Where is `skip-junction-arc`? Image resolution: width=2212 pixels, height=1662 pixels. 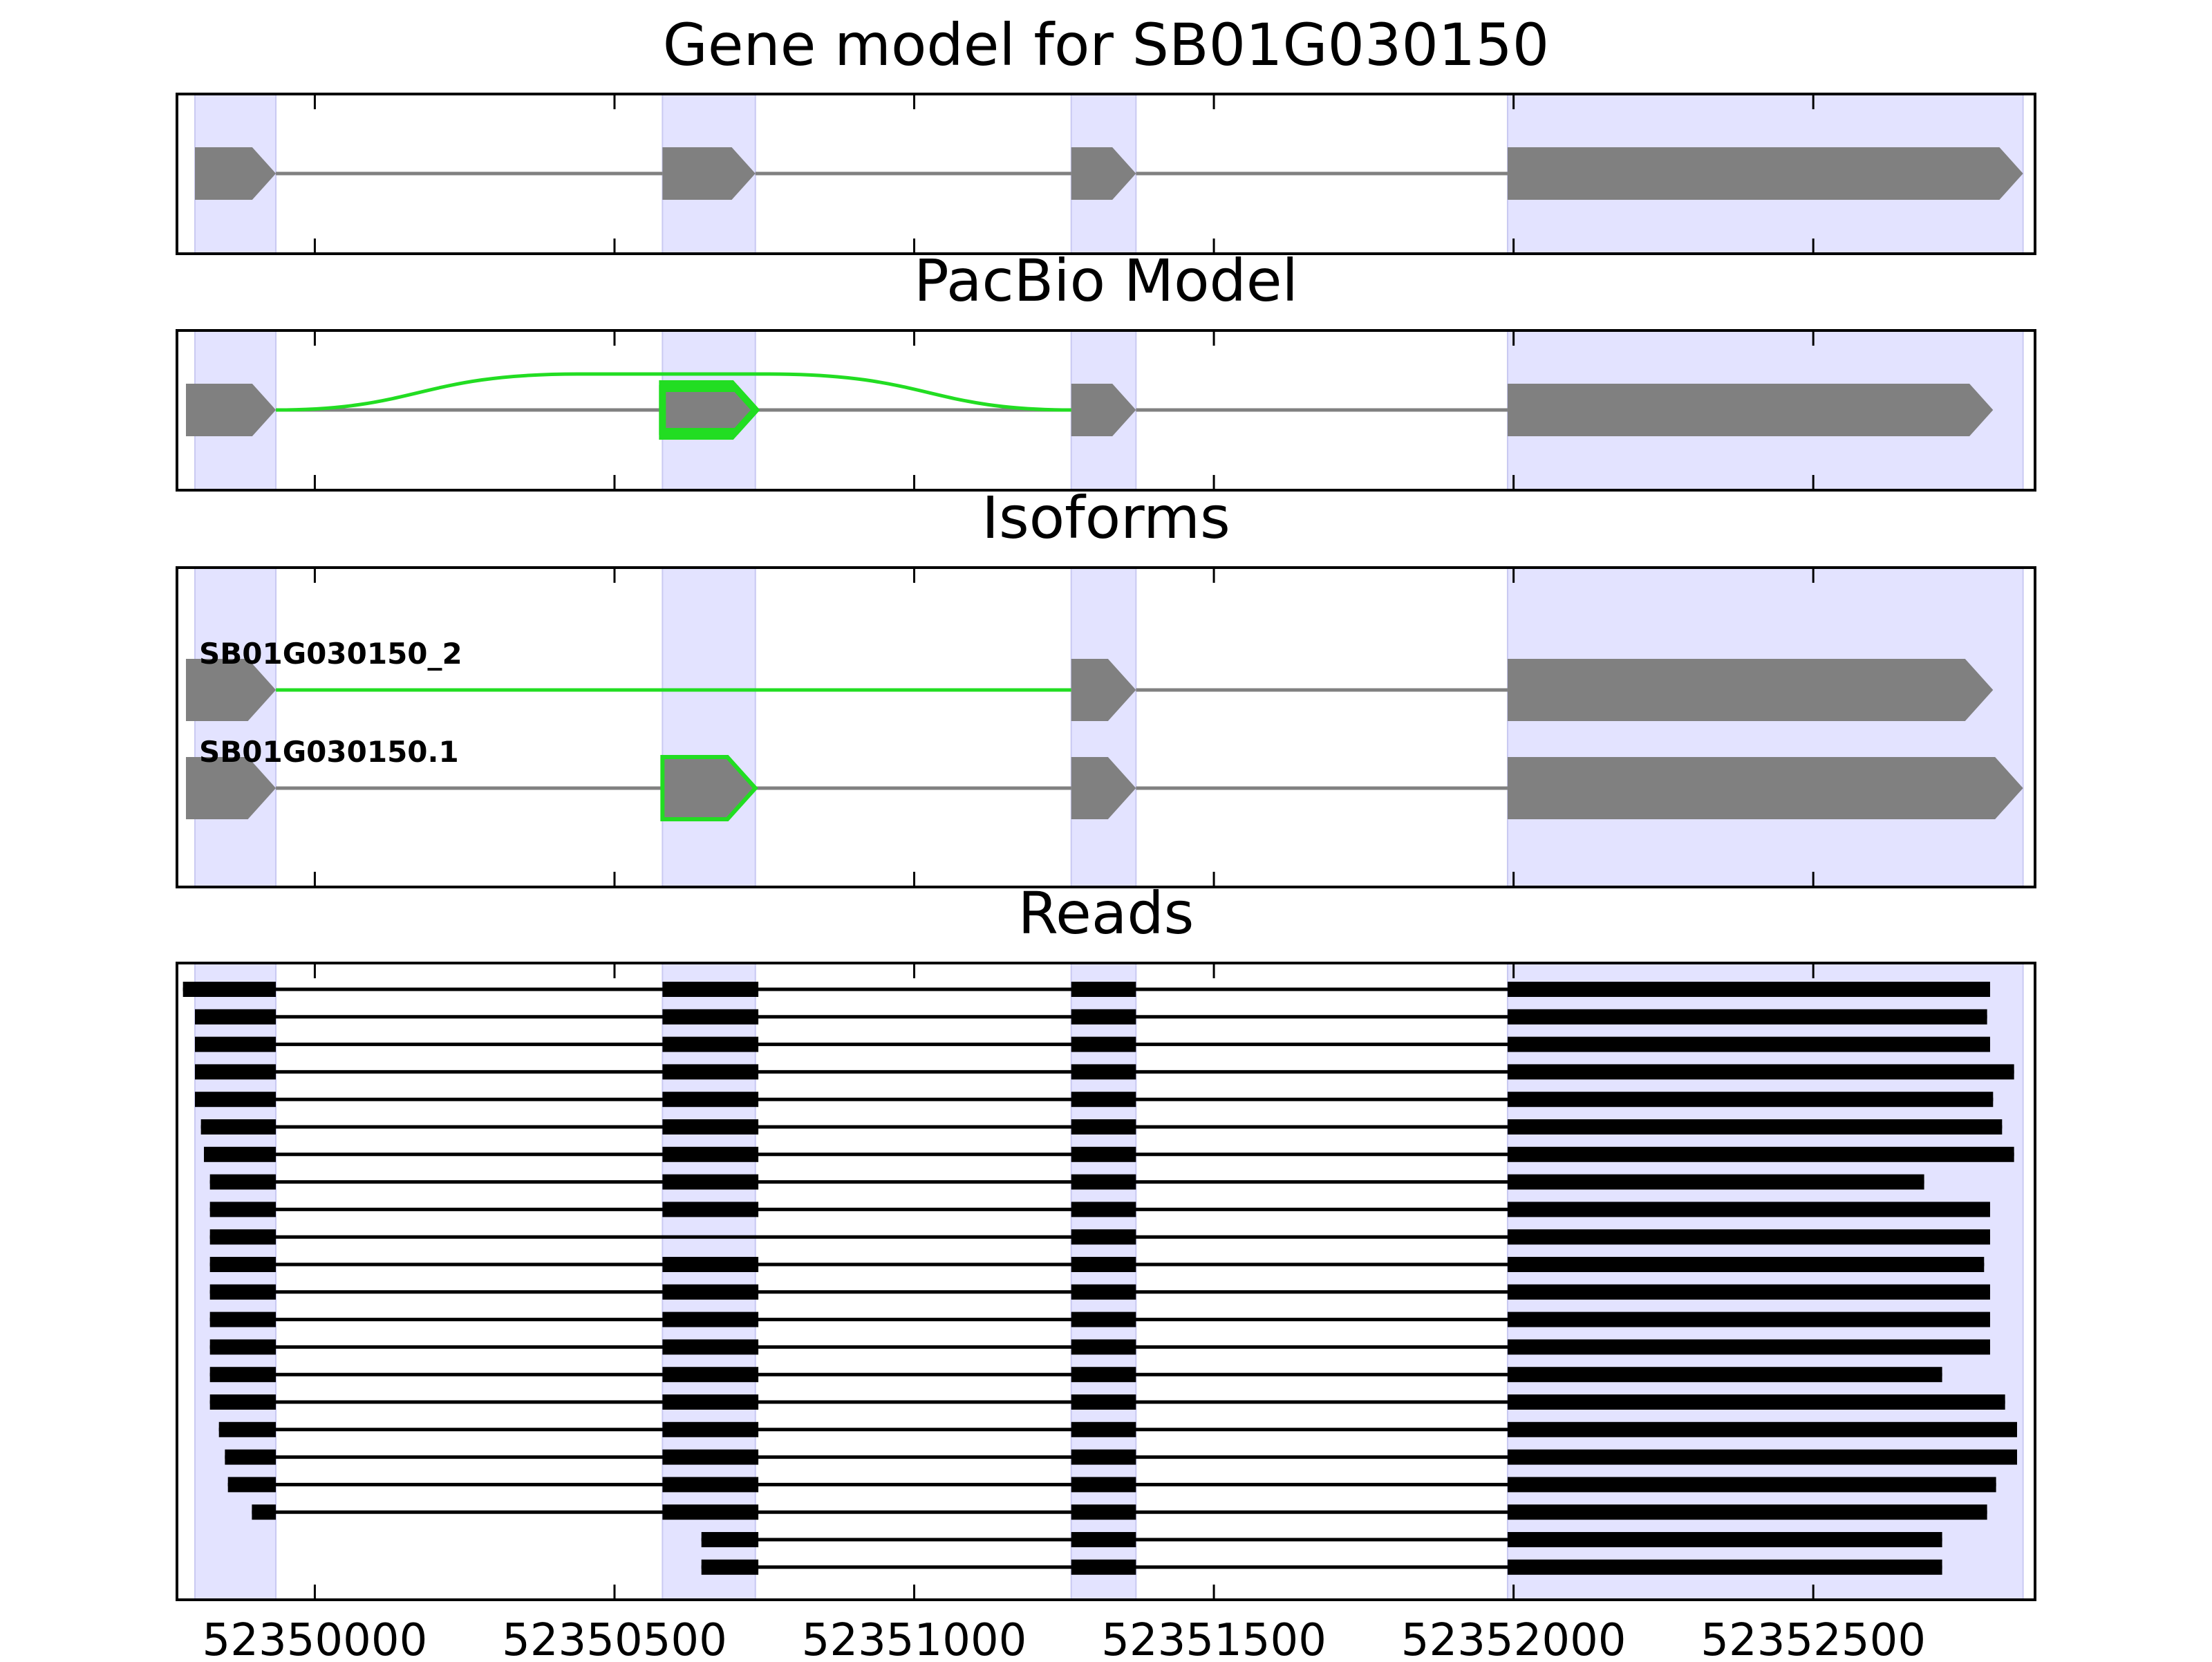 skip-junction-arc is located at coordinates (673, 392).